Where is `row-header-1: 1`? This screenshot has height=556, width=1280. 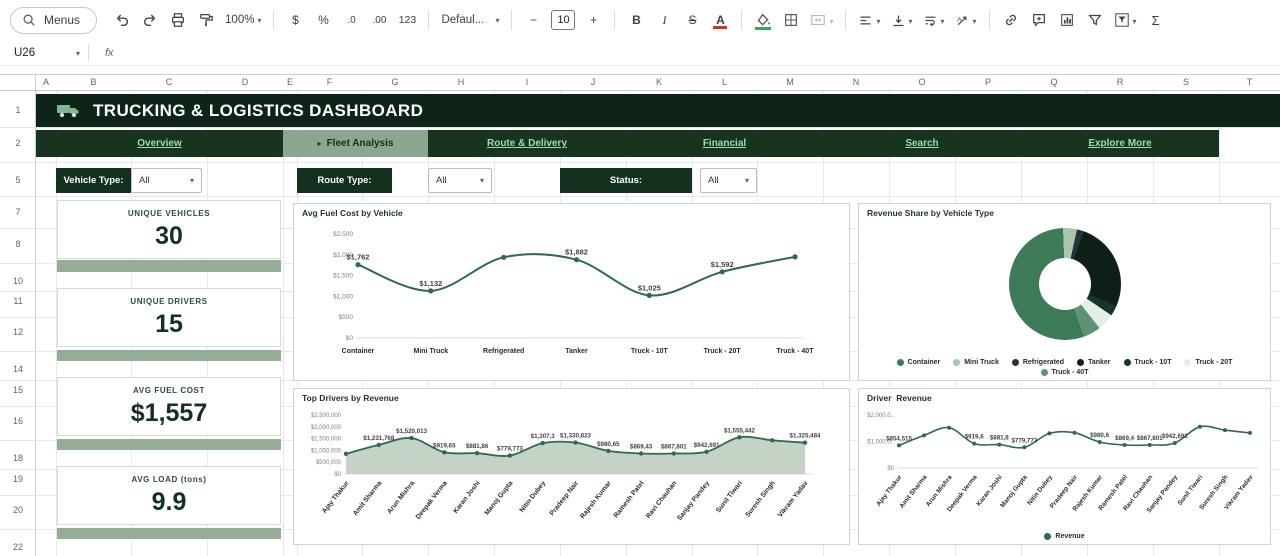 row-header-1: 1 is located at coordinates (18, 110).